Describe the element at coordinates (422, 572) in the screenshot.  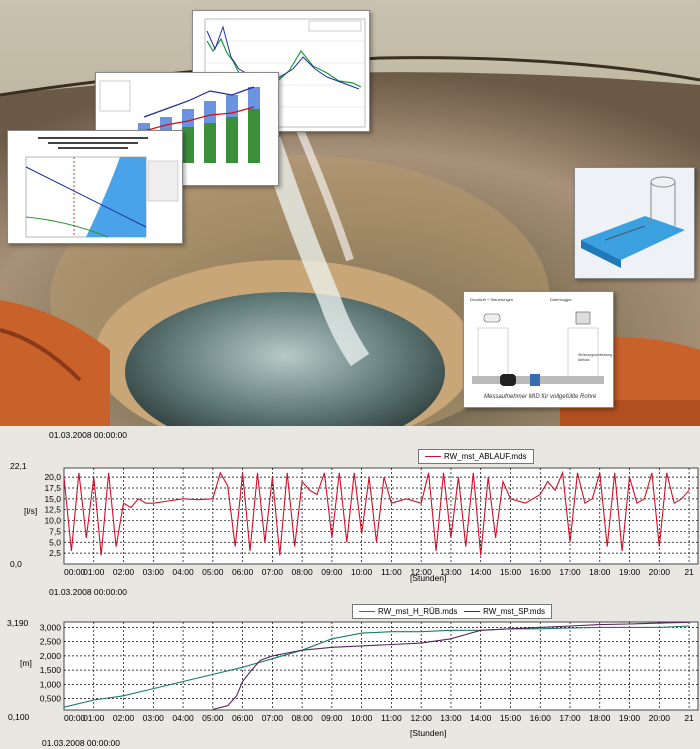
I see `chart1-xtick-label: 12:00` at that location.